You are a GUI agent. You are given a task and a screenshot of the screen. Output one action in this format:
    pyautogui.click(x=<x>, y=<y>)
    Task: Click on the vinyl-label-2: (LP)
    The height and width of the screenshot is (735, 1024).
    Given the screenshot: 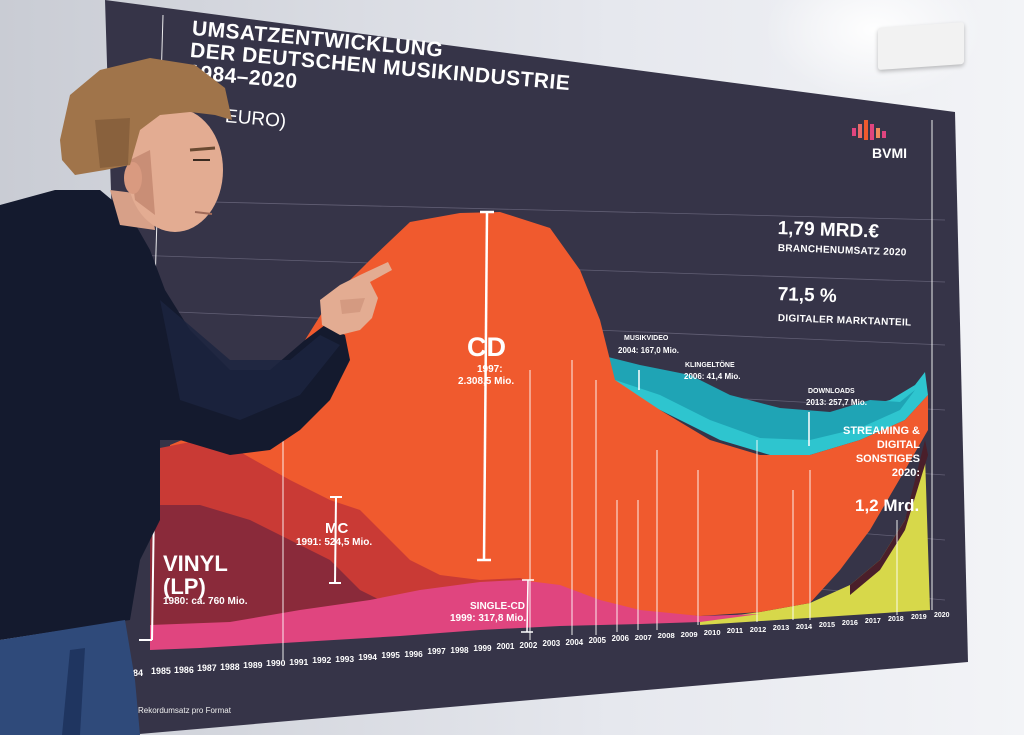 What is the action you would take?
    pyautogui.click(x=184, y=586)
    